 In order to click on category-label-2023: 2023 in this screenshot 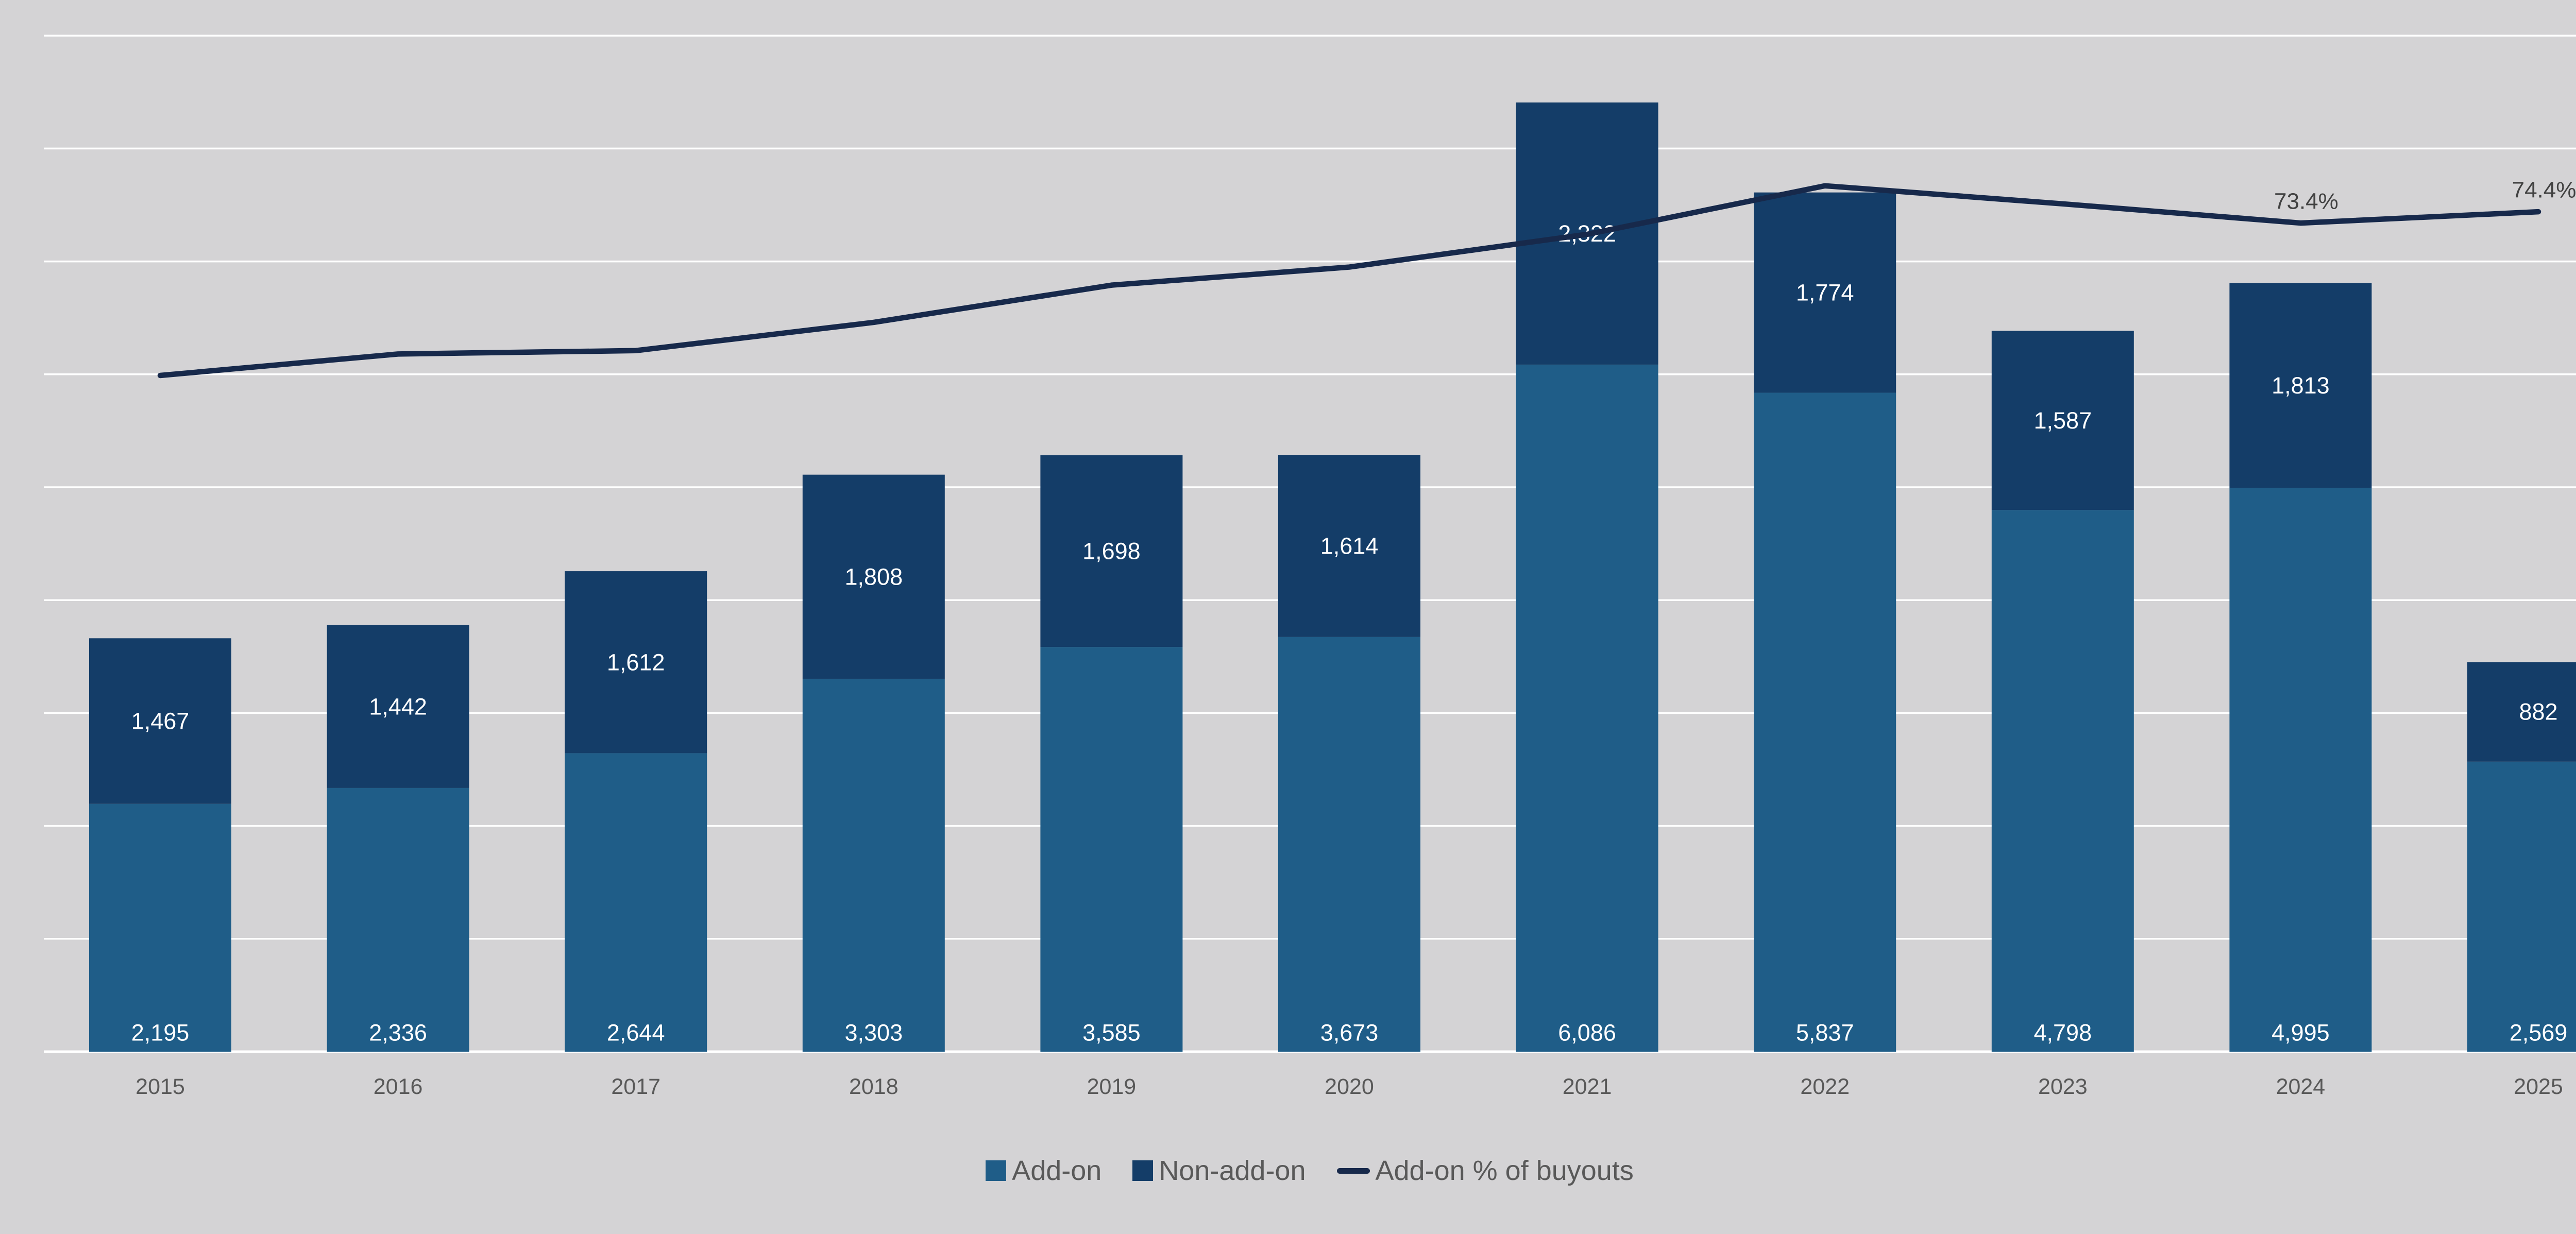, I will do `click(2063, 1086)`.